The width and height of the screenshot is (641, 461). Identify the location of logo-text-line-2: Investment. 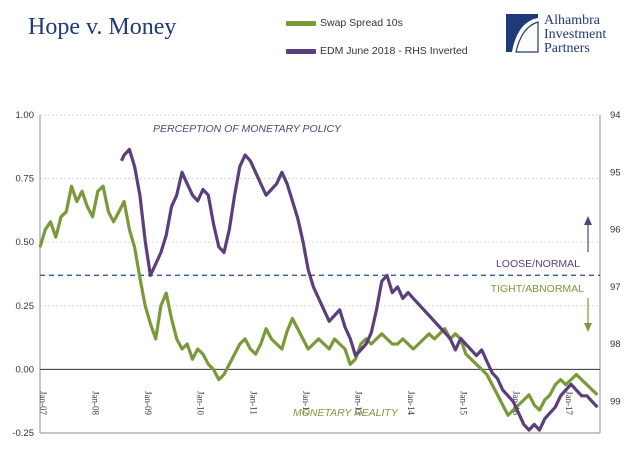
(575, 34).